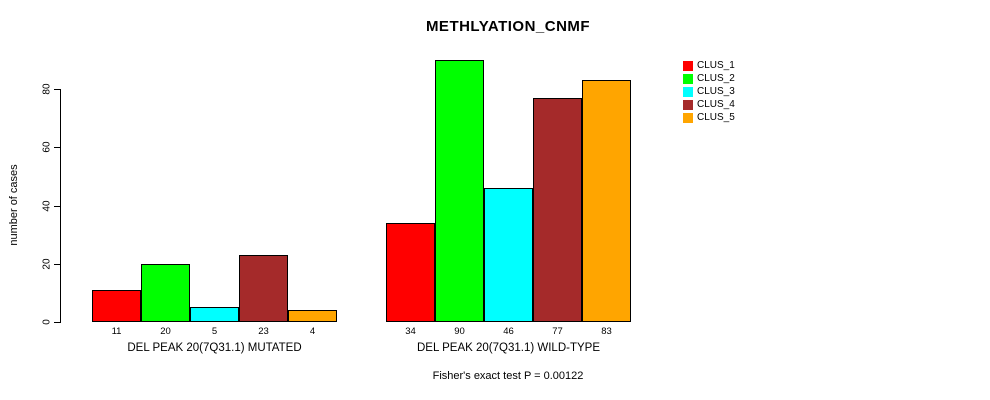 Image resolution: width=990 pixels, height=400 pixels. I want to click on bar-value-label: 5, so click(214, 331).